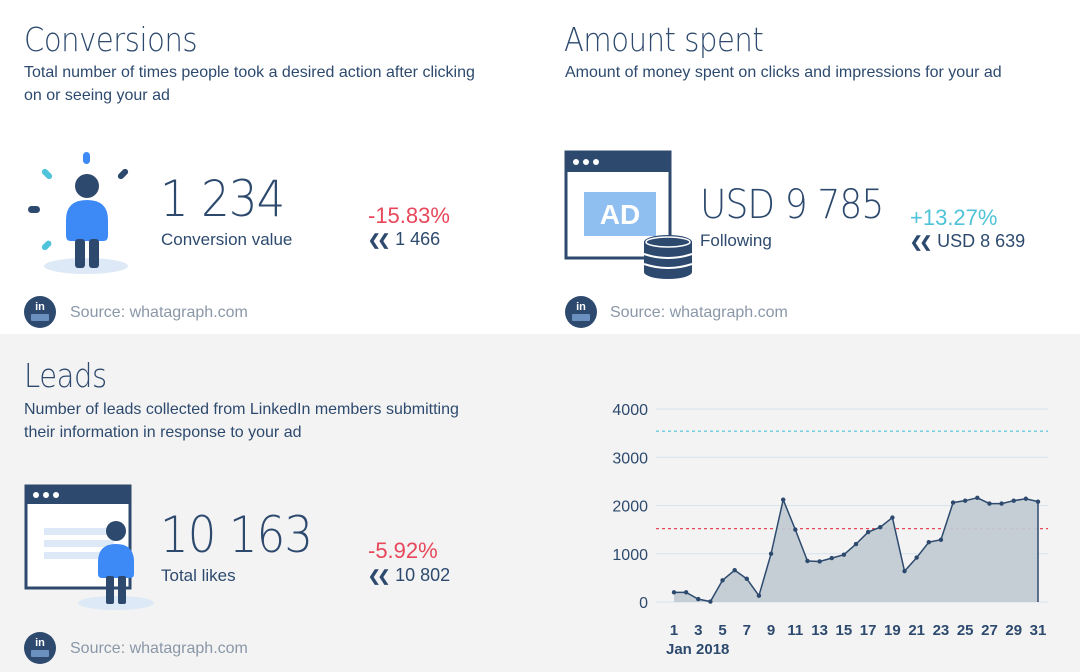  What do you see at coordinates (698, 630) in the screenshot?
I see `x-tick-label: 3` at bounding box center [698, 630].